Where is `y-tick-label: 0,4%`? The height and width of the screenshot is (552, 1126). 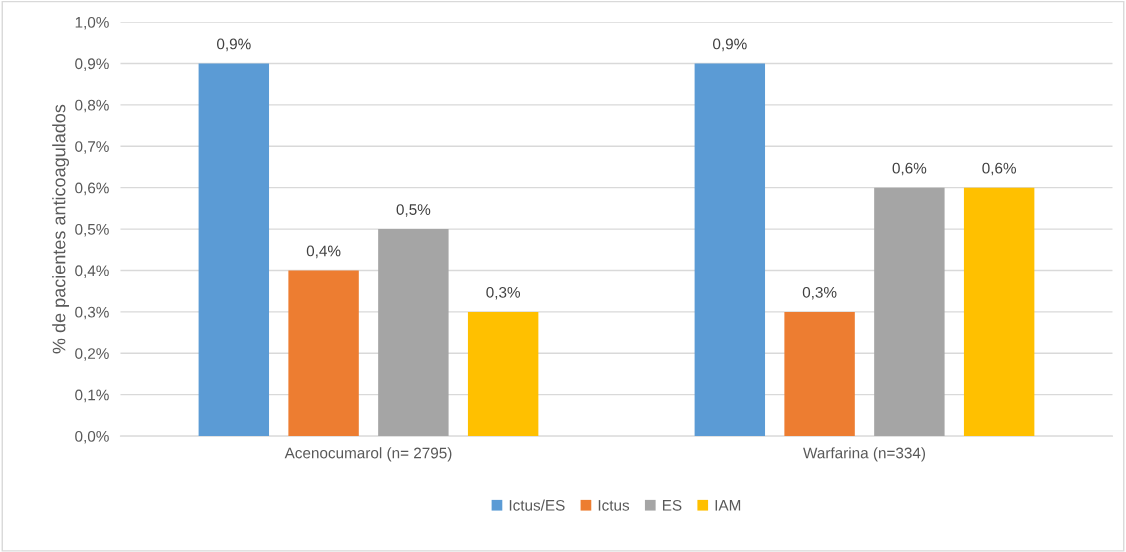
y-tick-label: 0,4% is located at coordinates (92, 271).